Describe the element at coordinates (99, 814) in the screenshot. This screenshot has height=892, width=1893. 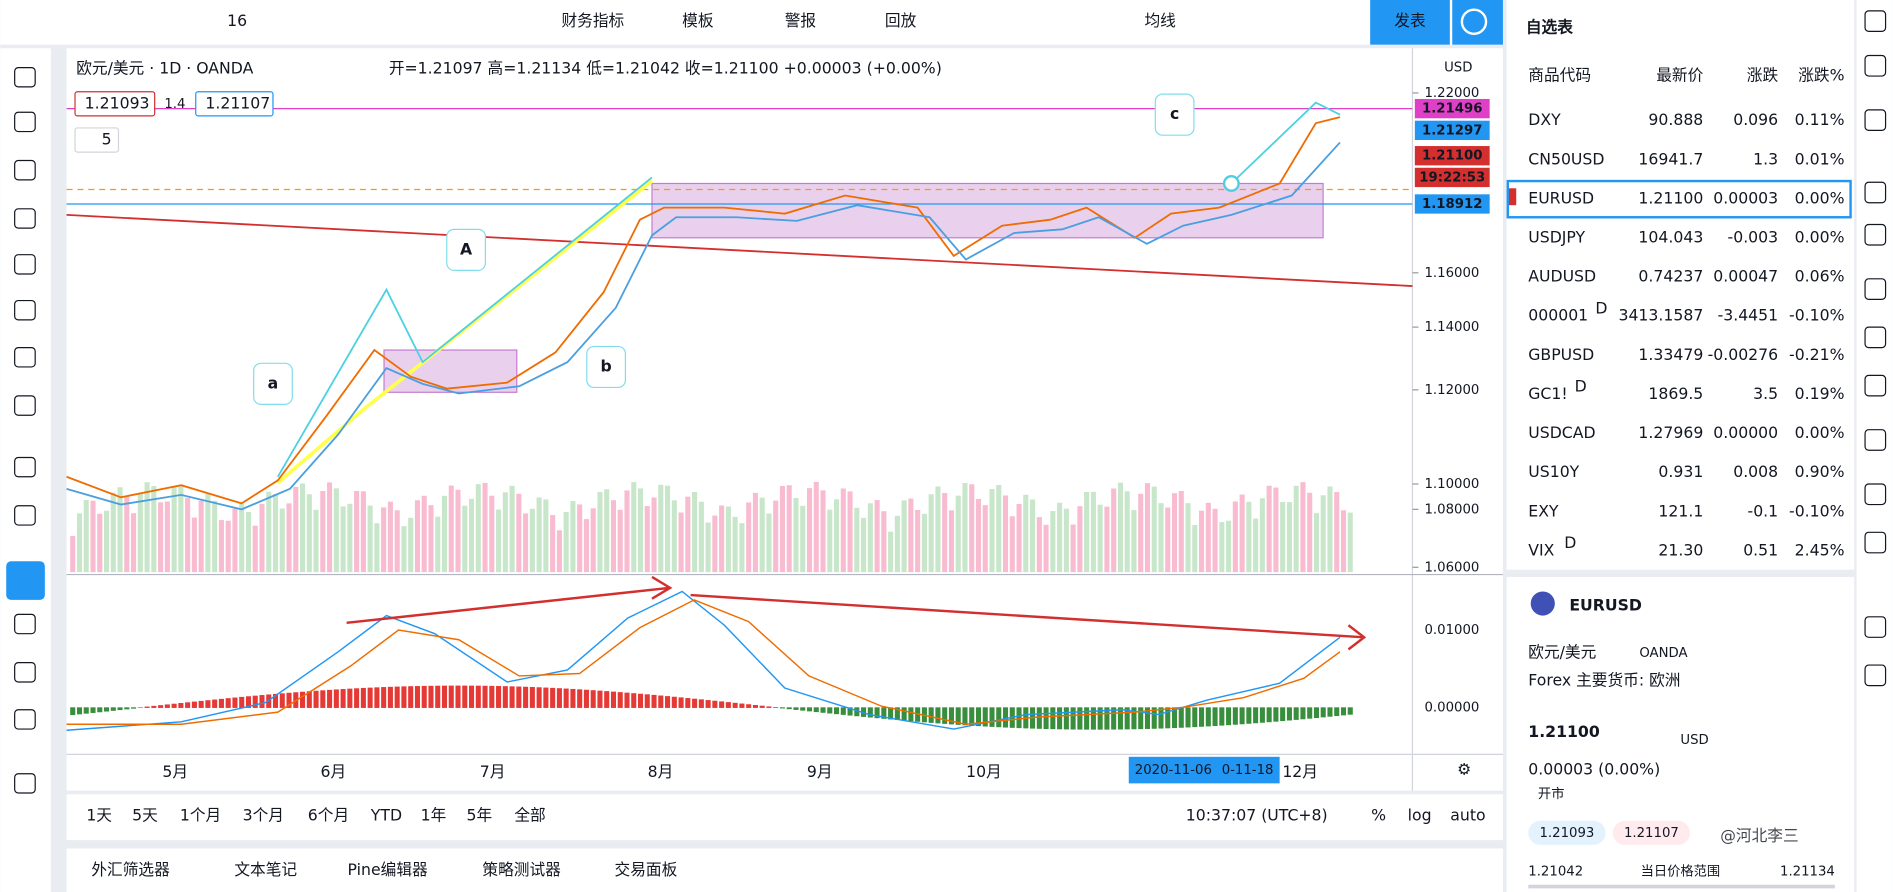
I see `range-button: 1天` at that location.